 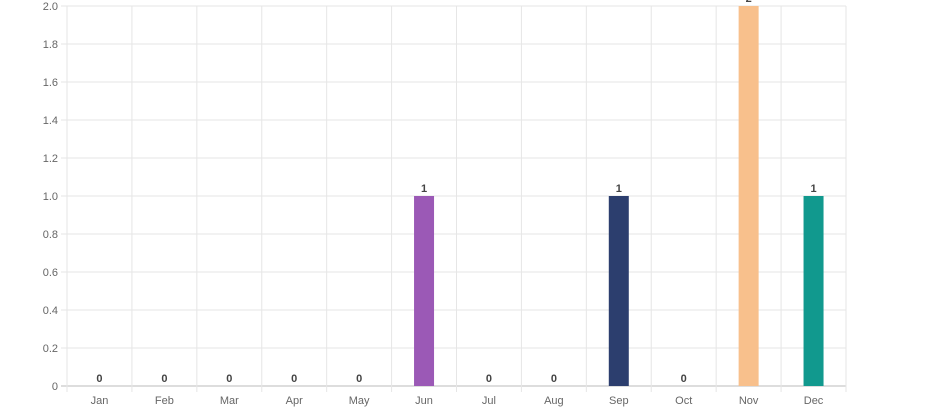 I want to click on x-tick-label: May, so click(x=359, y=401).